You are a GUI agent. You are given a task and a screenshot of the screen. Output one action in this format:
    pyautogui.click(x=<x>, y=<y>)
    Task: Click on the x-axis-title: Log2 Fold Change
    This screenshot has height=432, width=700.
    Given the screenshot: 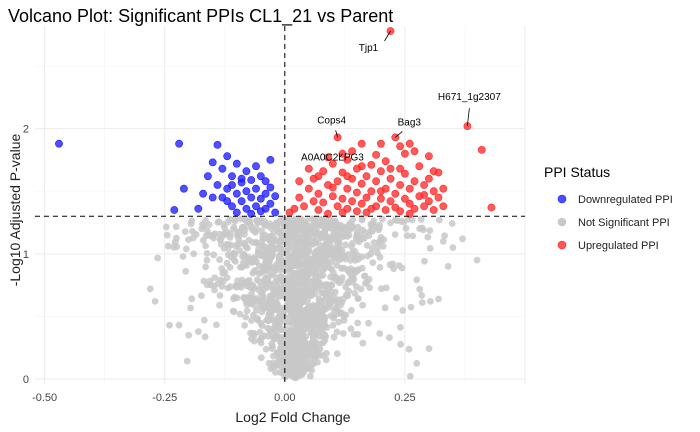 What is the action you would take?
    pyautogui.click(x=292, y=417)
    